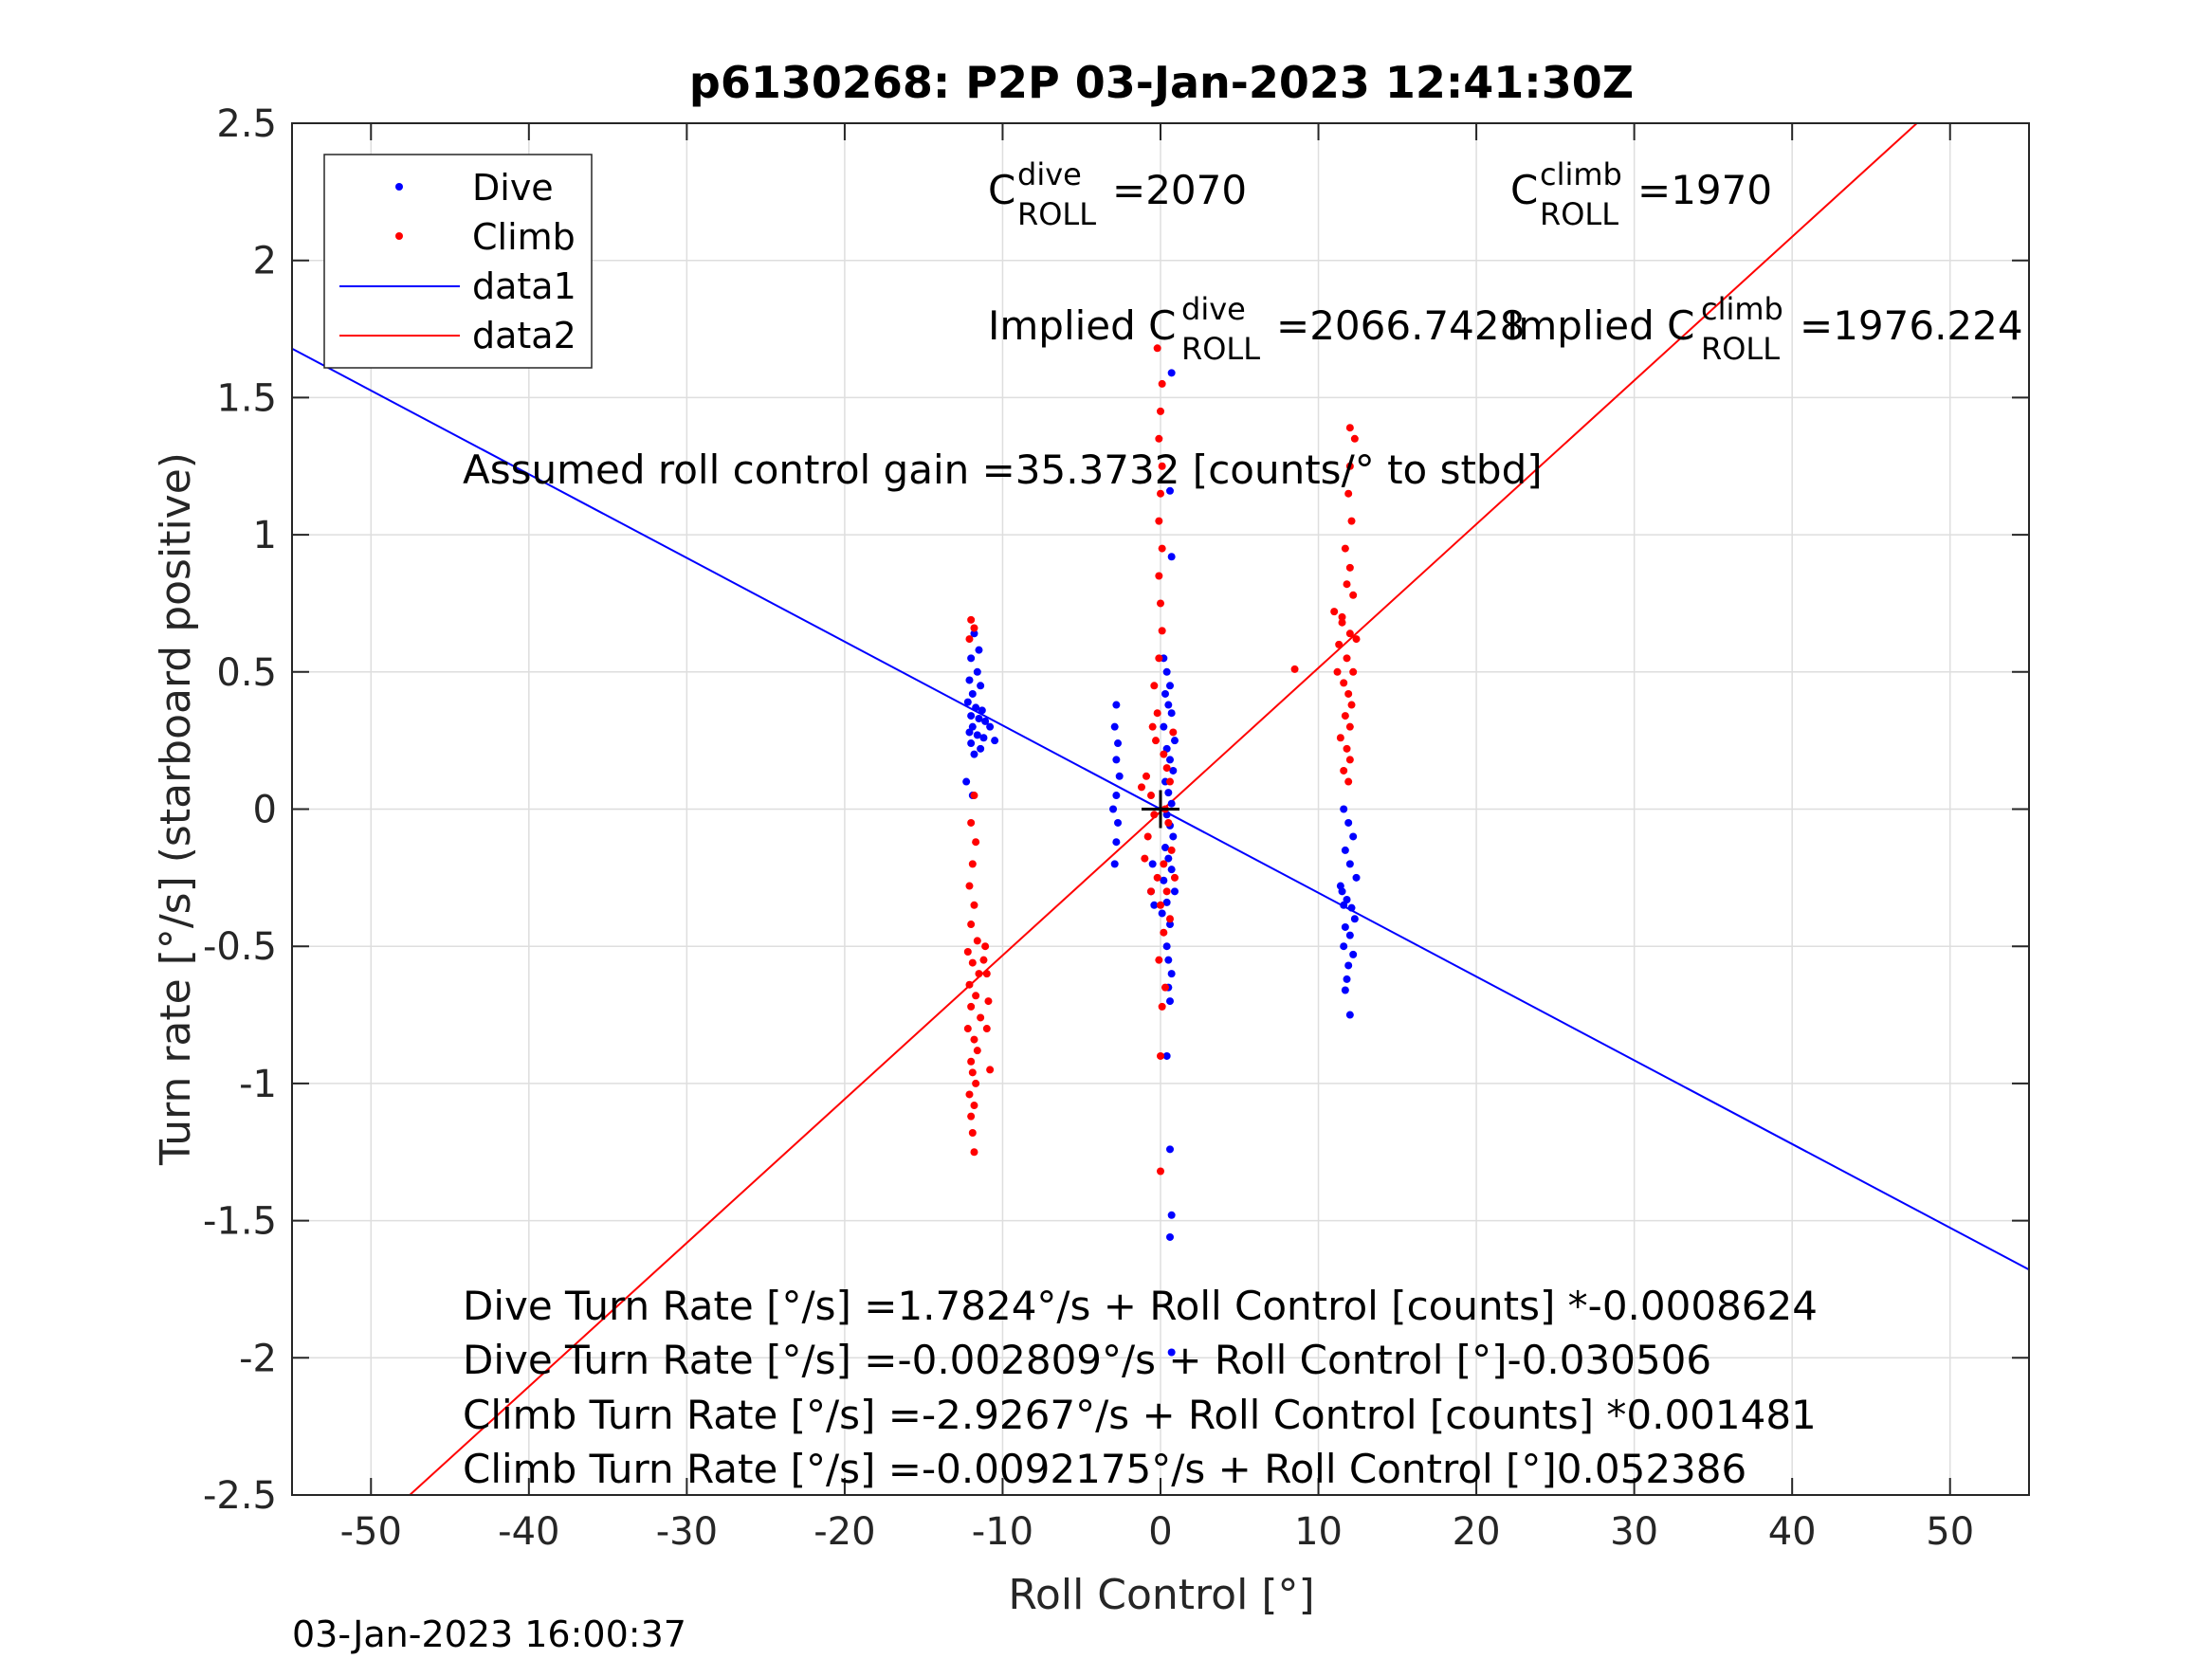 Image resolution: width=2212 pixels, height=1659 pixels. What do you see at coordinates (1765, 329) in the screenshot?
I see `implied-c-roll-climb-annotation: Implied C climb ROLL =1976.224` at bounding box center [1765, 329].